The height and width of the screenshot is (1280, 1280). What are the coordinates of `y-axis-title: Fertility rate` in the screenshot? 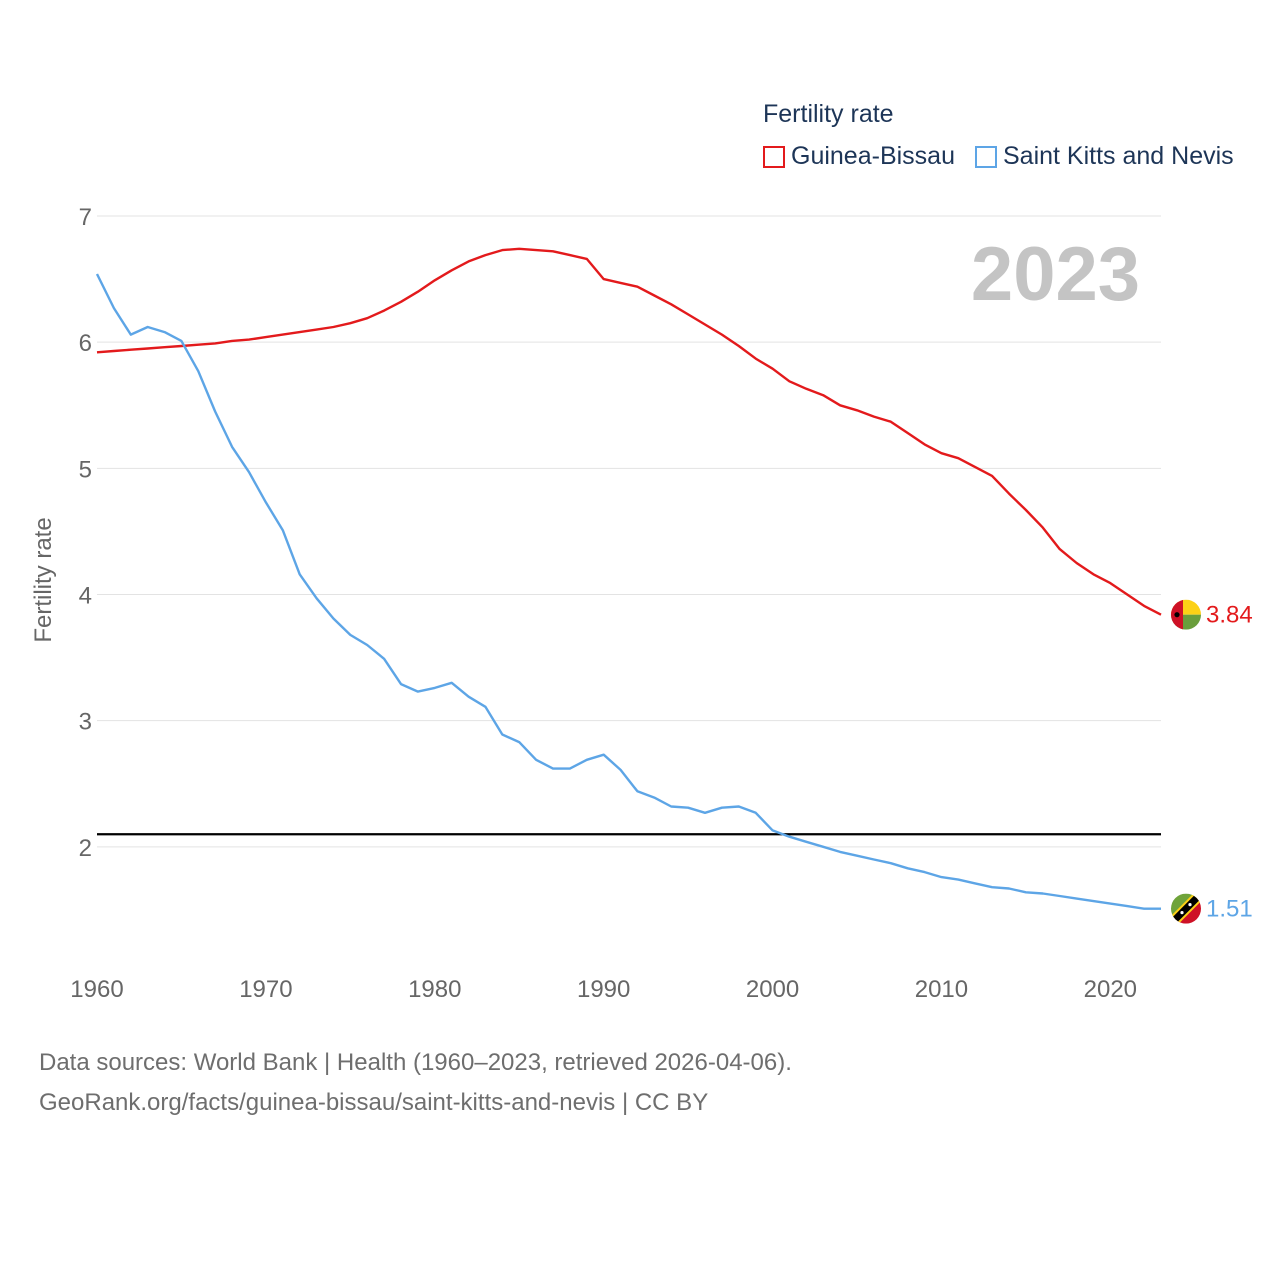 It's located at (43, 579).